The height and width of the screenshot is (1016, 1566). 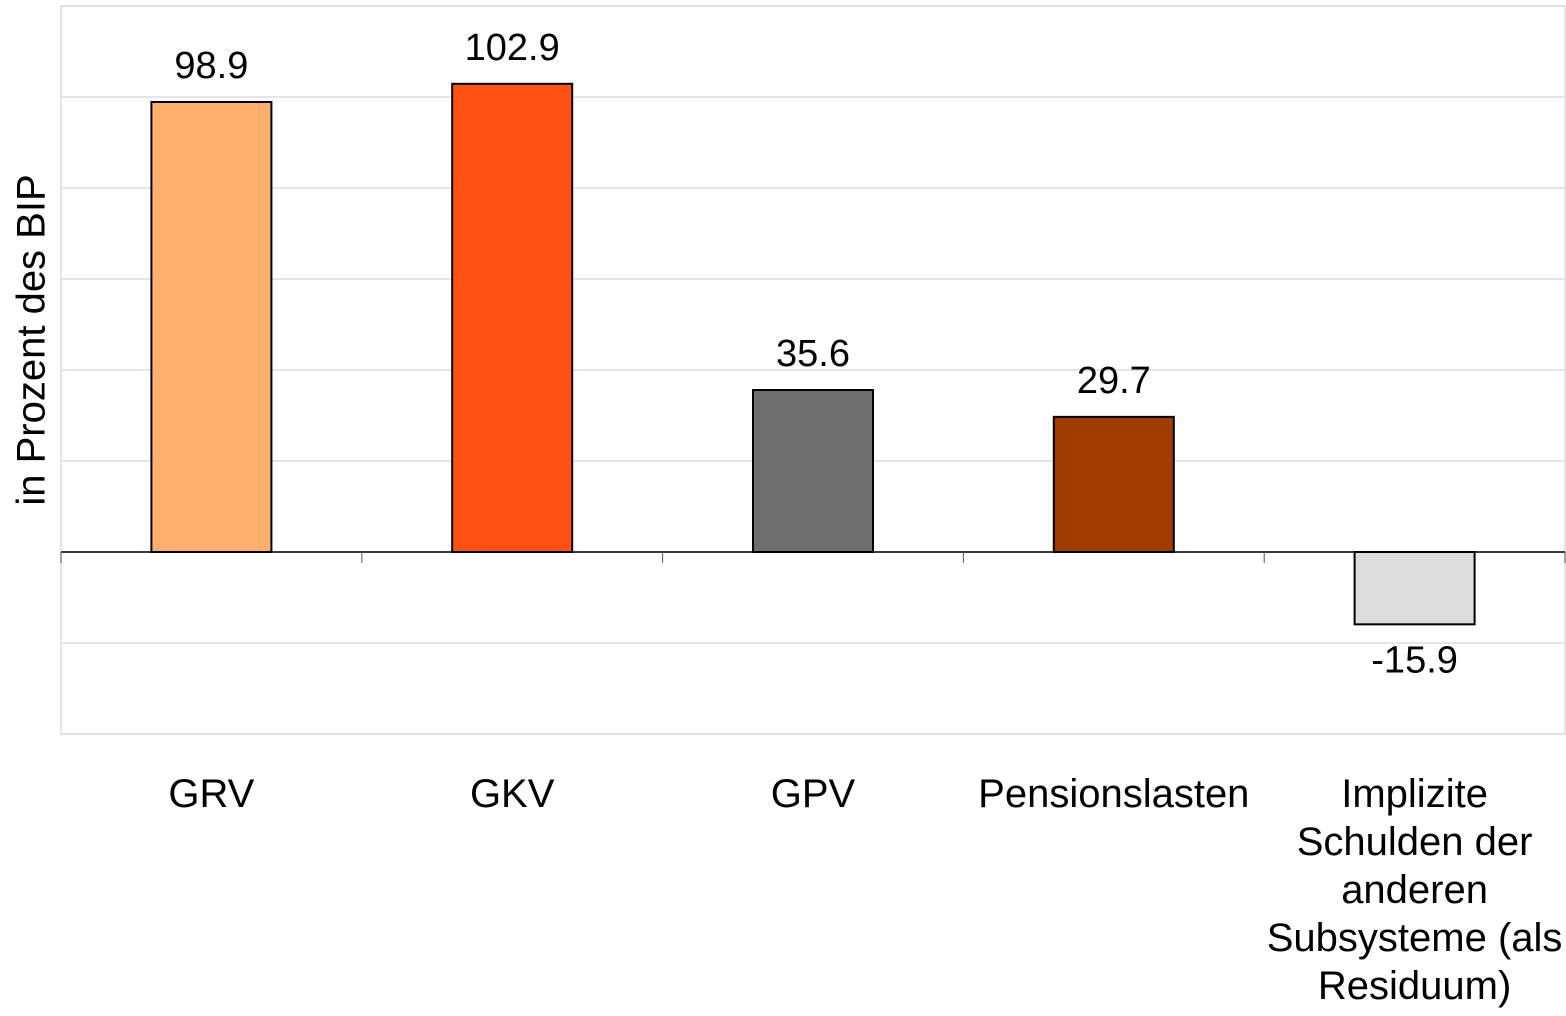 I want to click on x-tick-label: Pensionslasten, so click(x=1114, y=794).